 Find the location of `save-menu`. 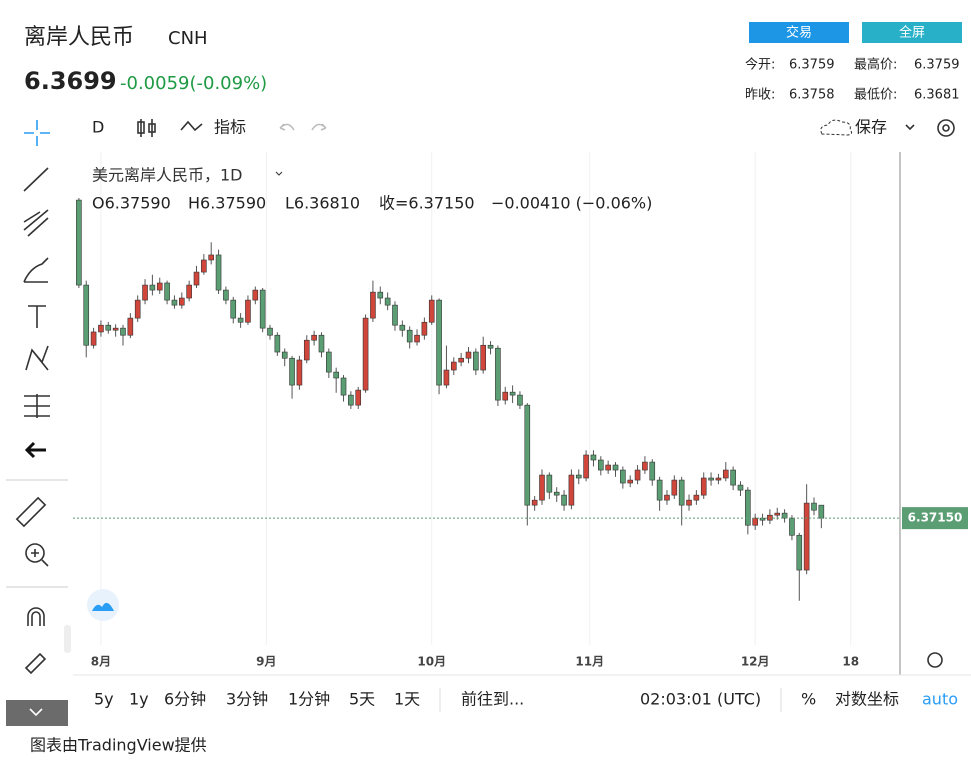

save-menu is located at coordinates (910, 127).